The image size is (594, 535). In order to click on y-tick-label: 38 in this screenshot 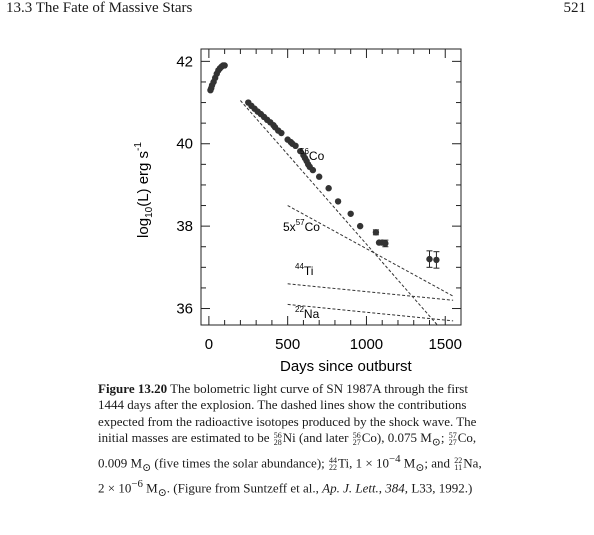, I will do `click(184, 226)`.